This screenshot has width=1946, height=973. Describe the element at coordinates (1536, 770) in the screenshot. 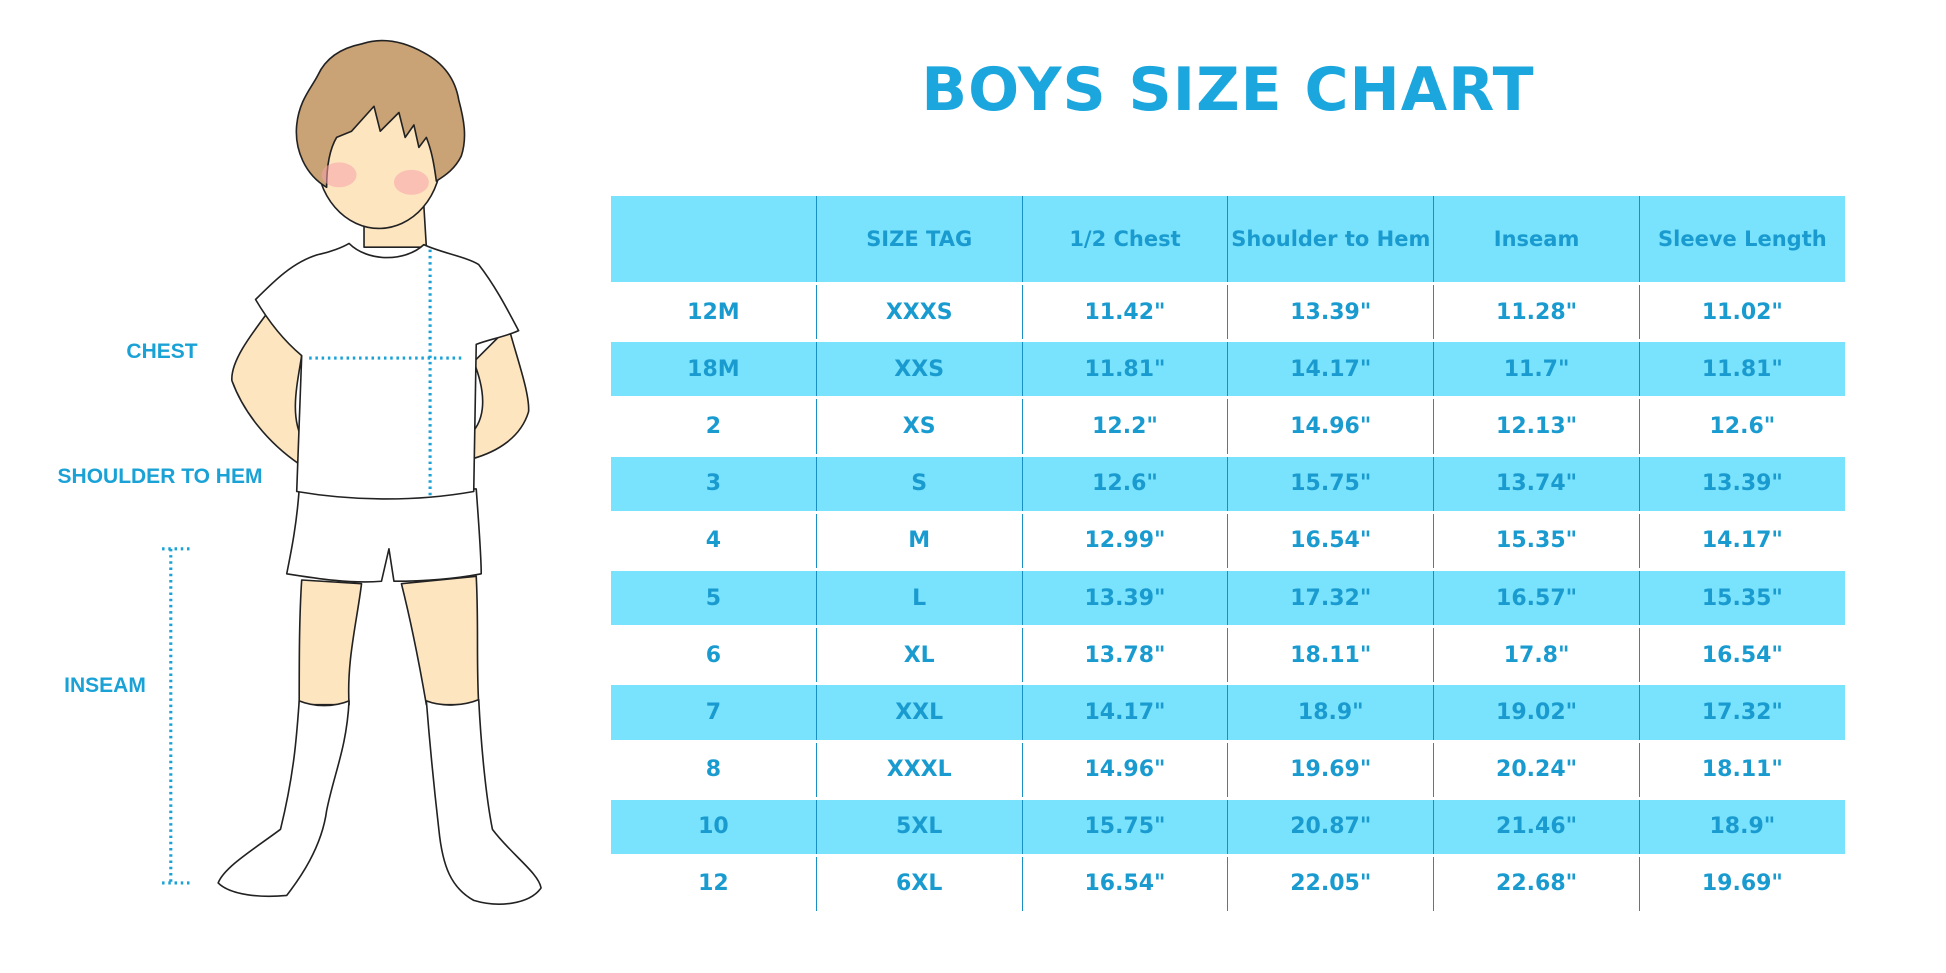

I see `table-cell: 20.24"` at that location.